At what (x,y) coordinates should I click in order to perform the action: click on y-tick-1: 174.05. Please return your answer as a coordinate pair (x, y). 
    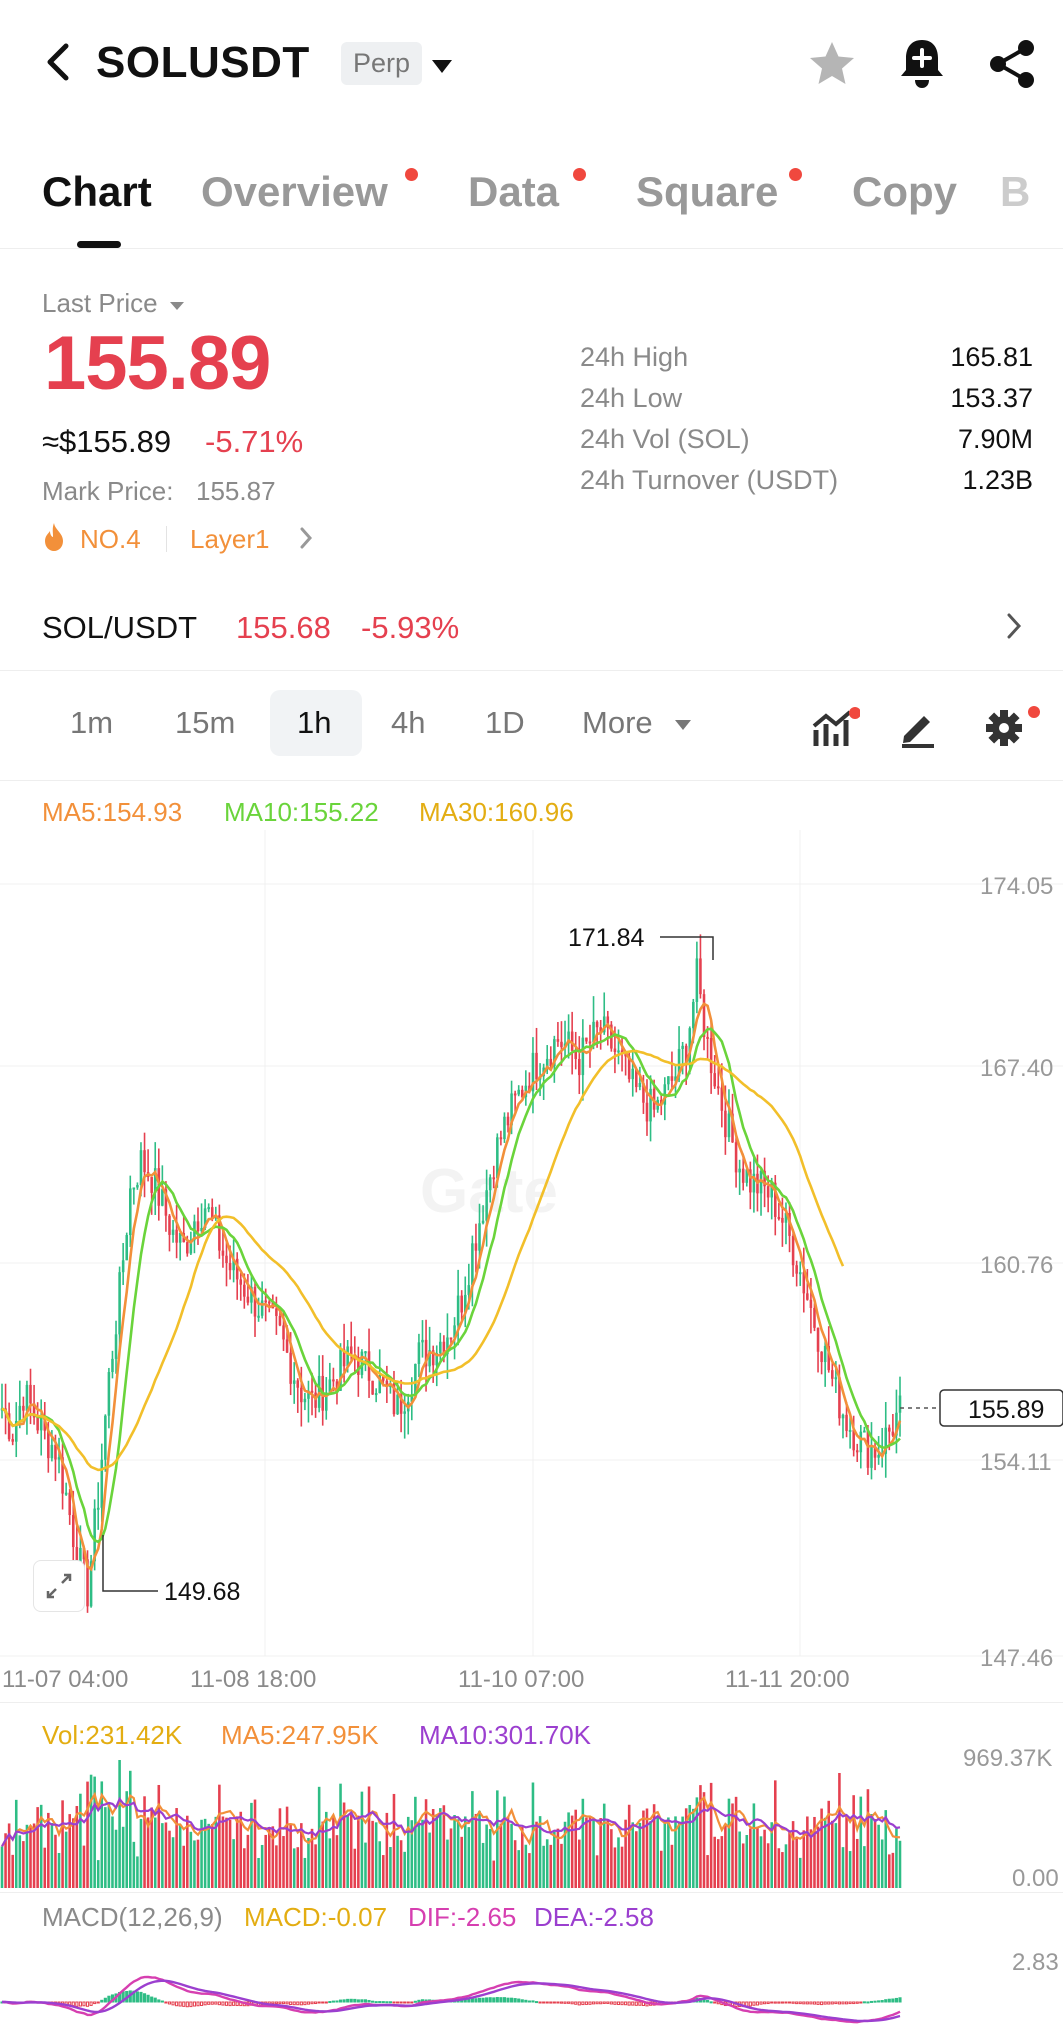
    Looking at the image, I should click on (1016, 886).